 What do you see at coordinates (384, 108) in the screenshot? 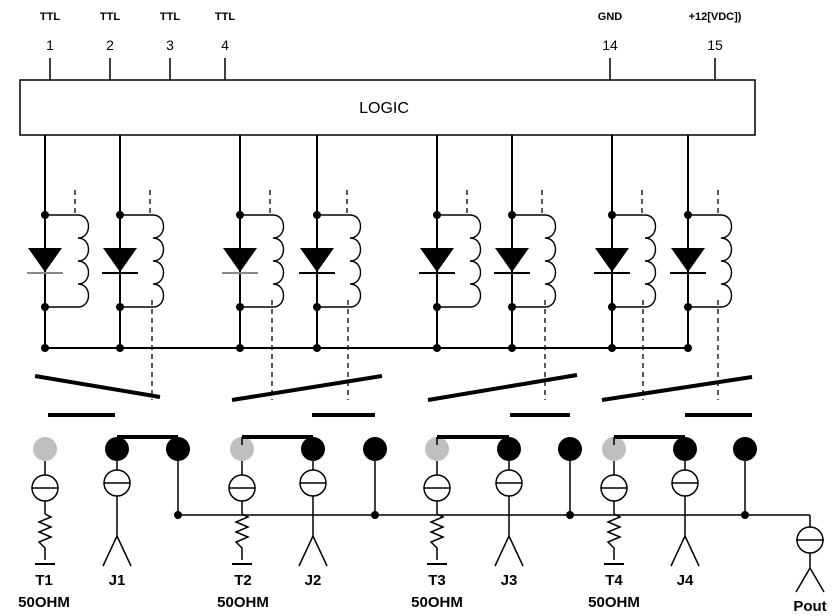
I see `logic-label: LOGIC` at bounding box center [384, 108].